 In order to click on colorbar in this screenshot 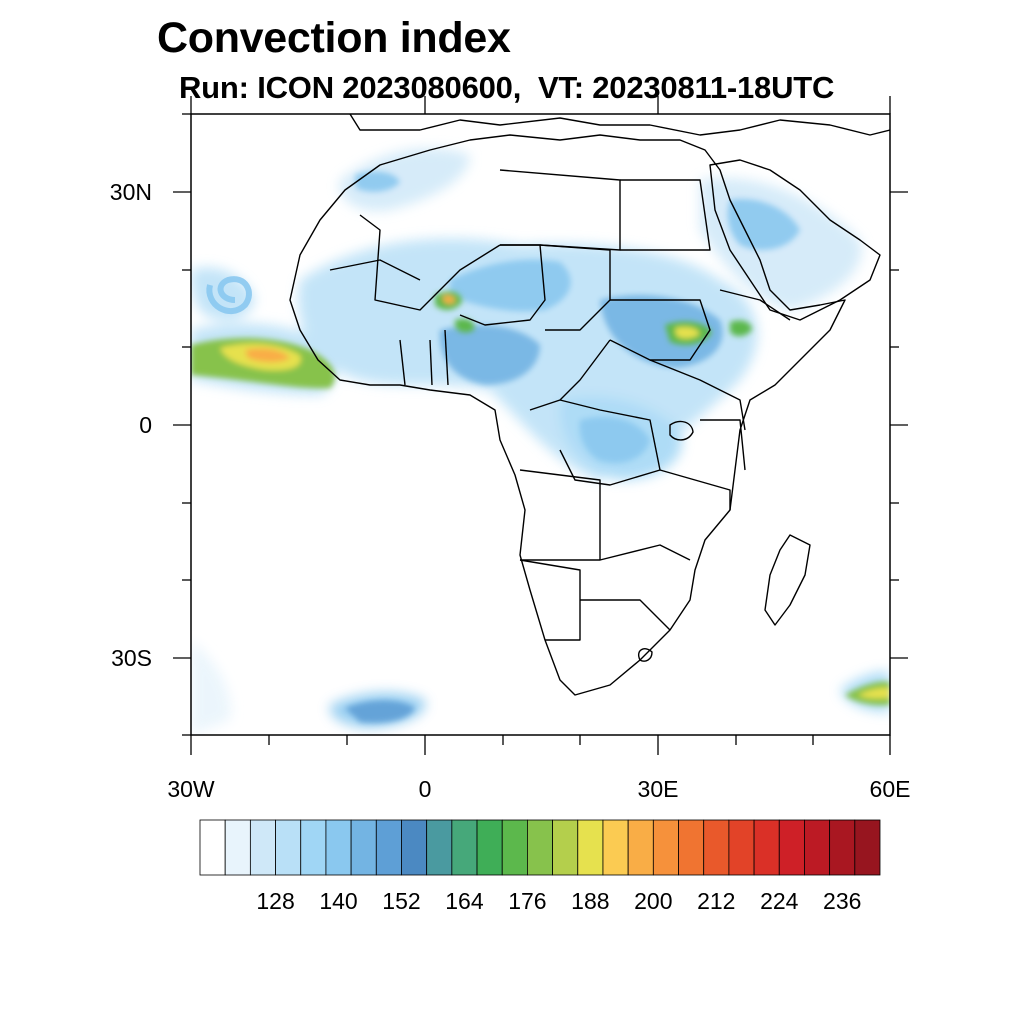, I will do `click(540, 847)`.